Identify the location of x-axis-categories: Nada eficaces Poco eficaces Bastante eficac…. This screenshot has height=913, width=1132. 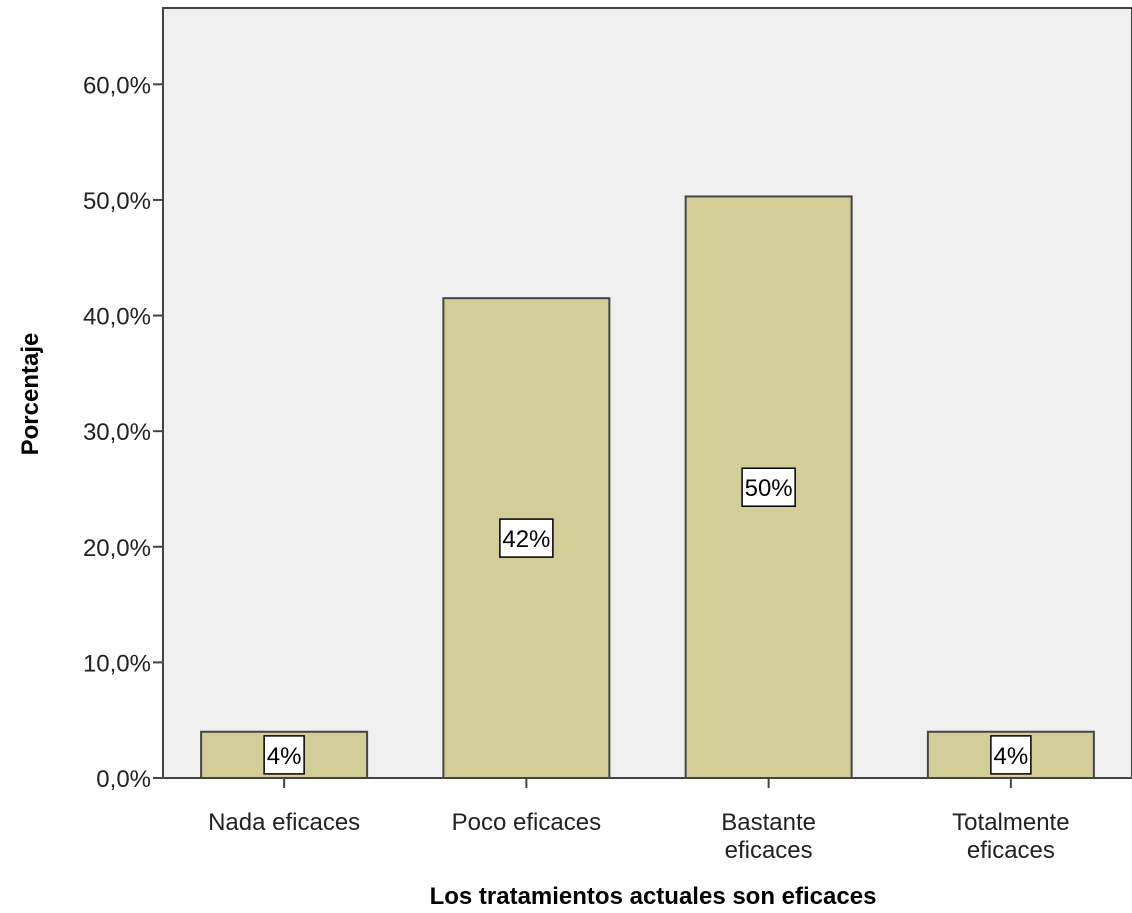
(639, 821).